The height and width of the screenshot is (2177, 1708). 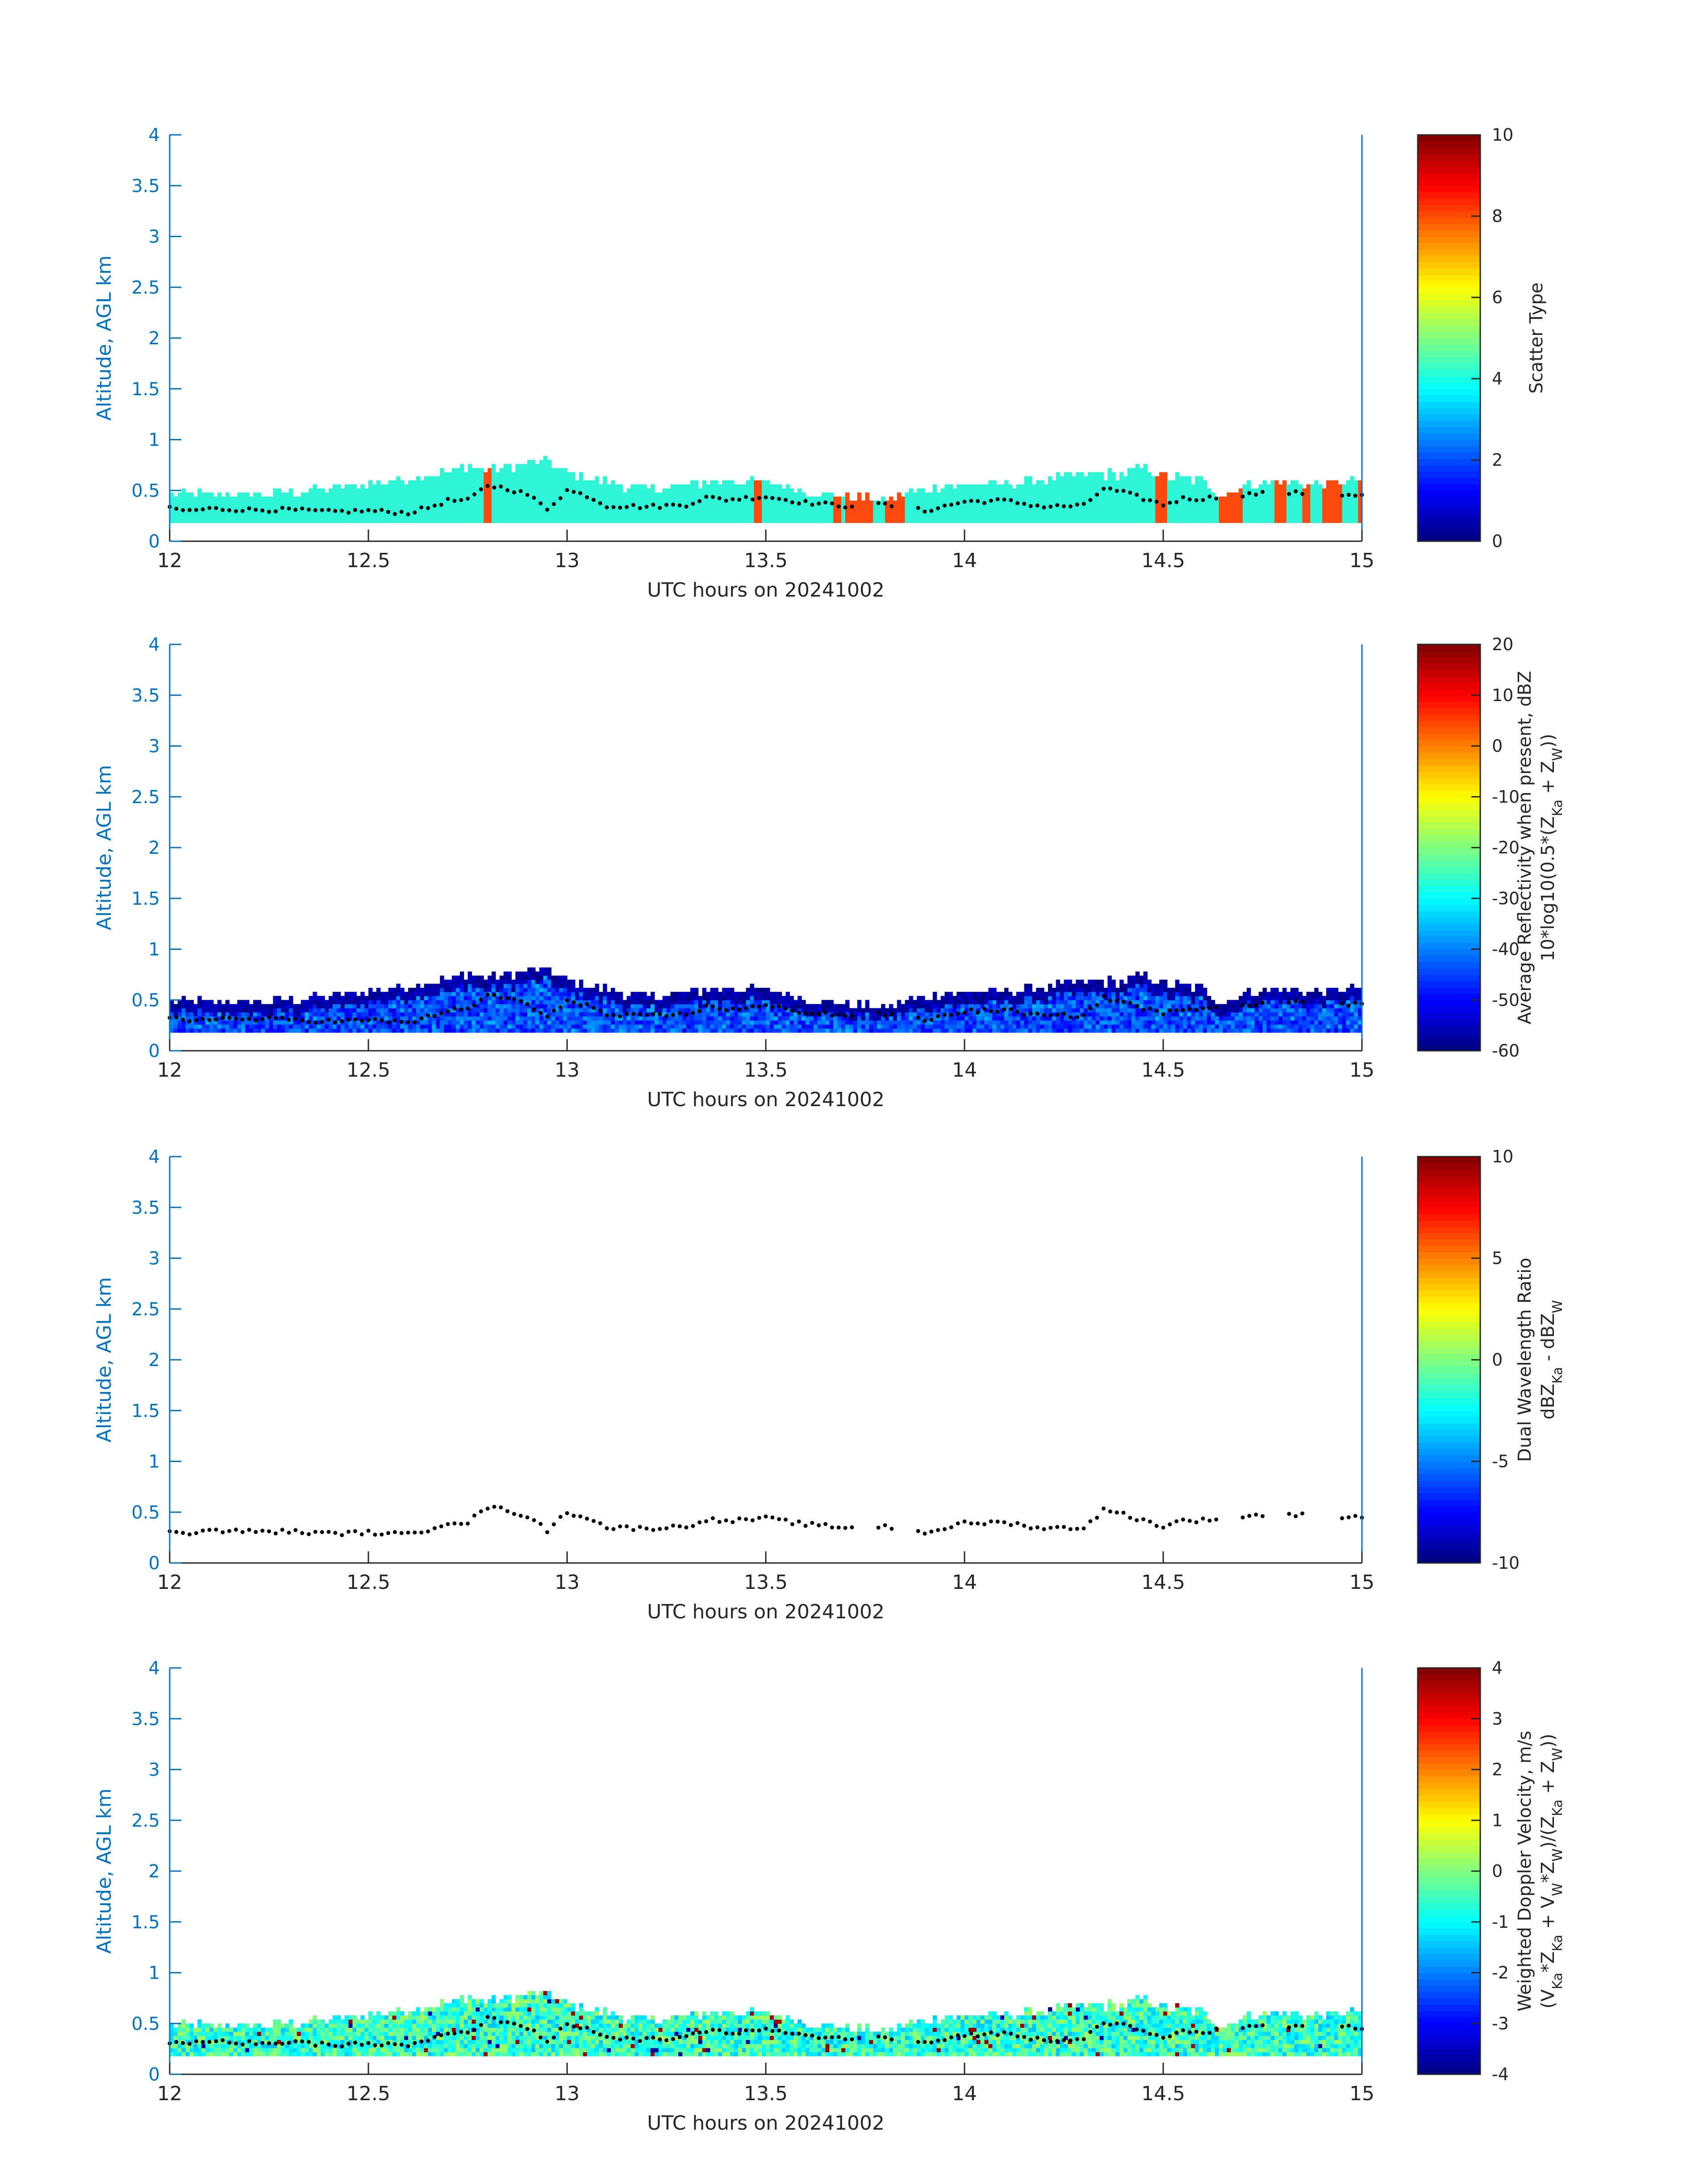 I want to click on colorbar-frame, so click(x=1449, y=338).